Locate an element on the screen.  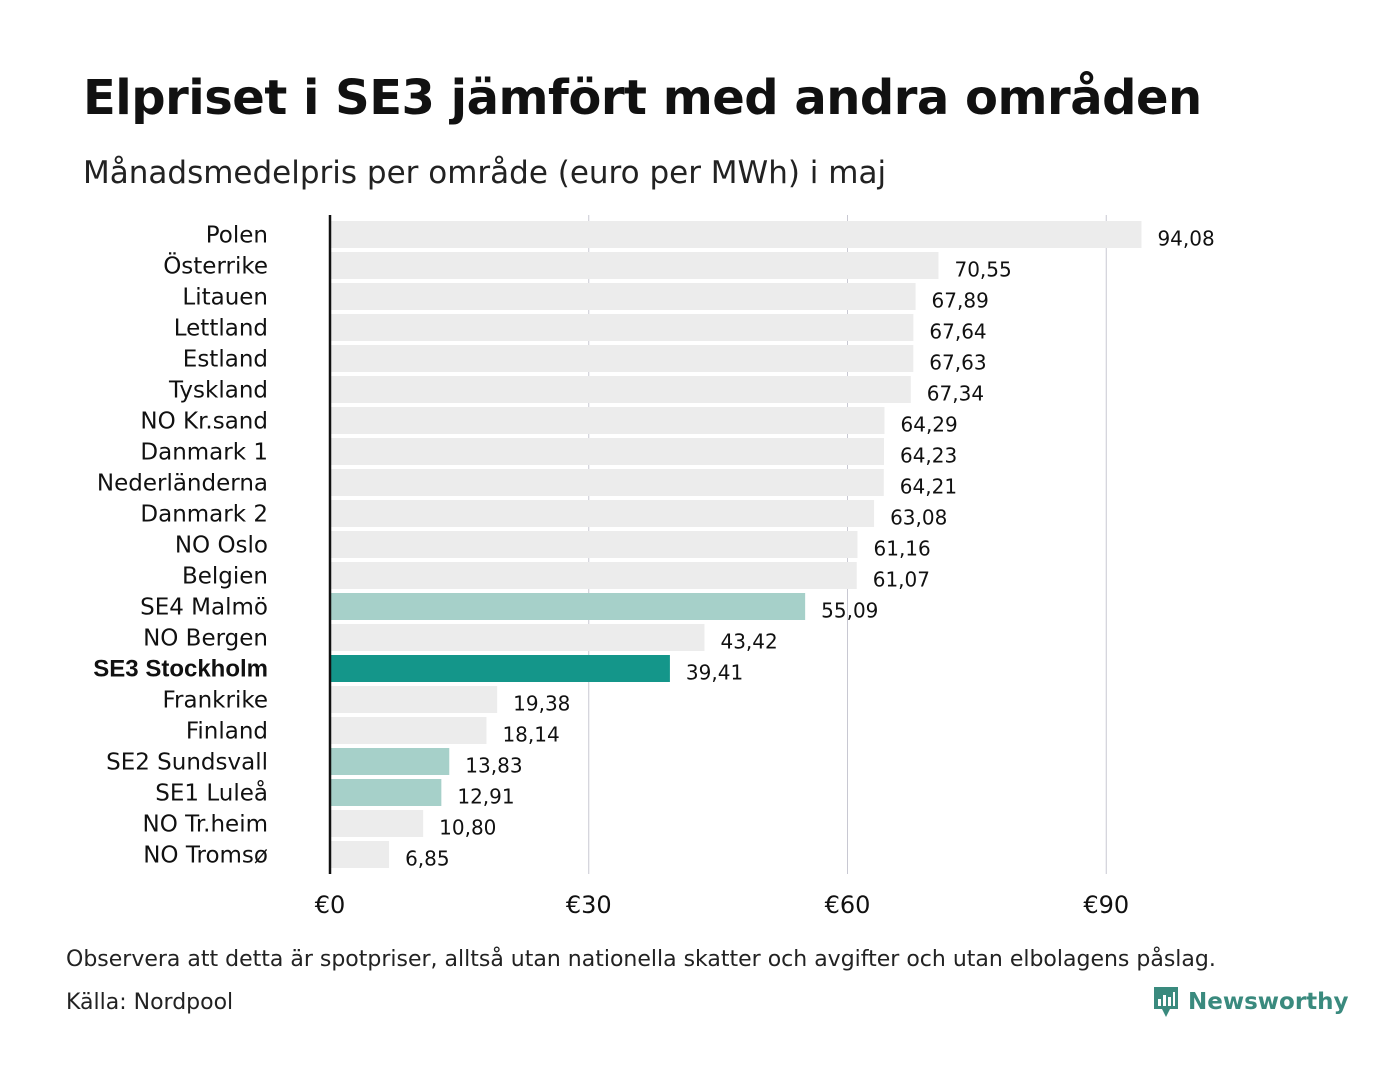
x-tick-label: €90 is located at coordinates (1106, 905).